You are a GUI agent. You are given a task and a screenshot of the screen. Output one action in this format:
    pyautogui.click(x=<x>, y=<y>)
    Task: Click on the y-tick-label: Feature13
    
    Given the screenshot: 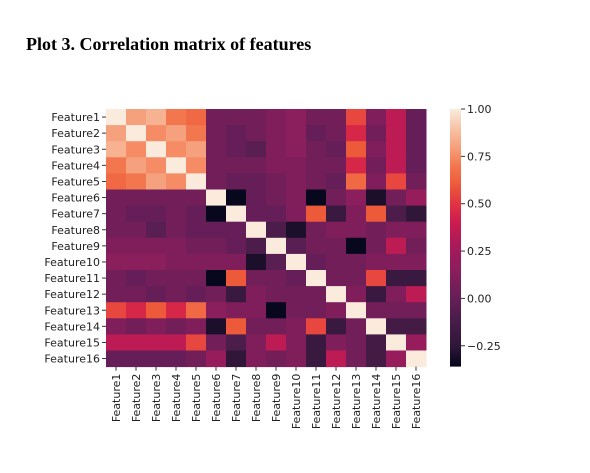 What is the action you would take?
    pyautogui.click(x=72, y=310)
    